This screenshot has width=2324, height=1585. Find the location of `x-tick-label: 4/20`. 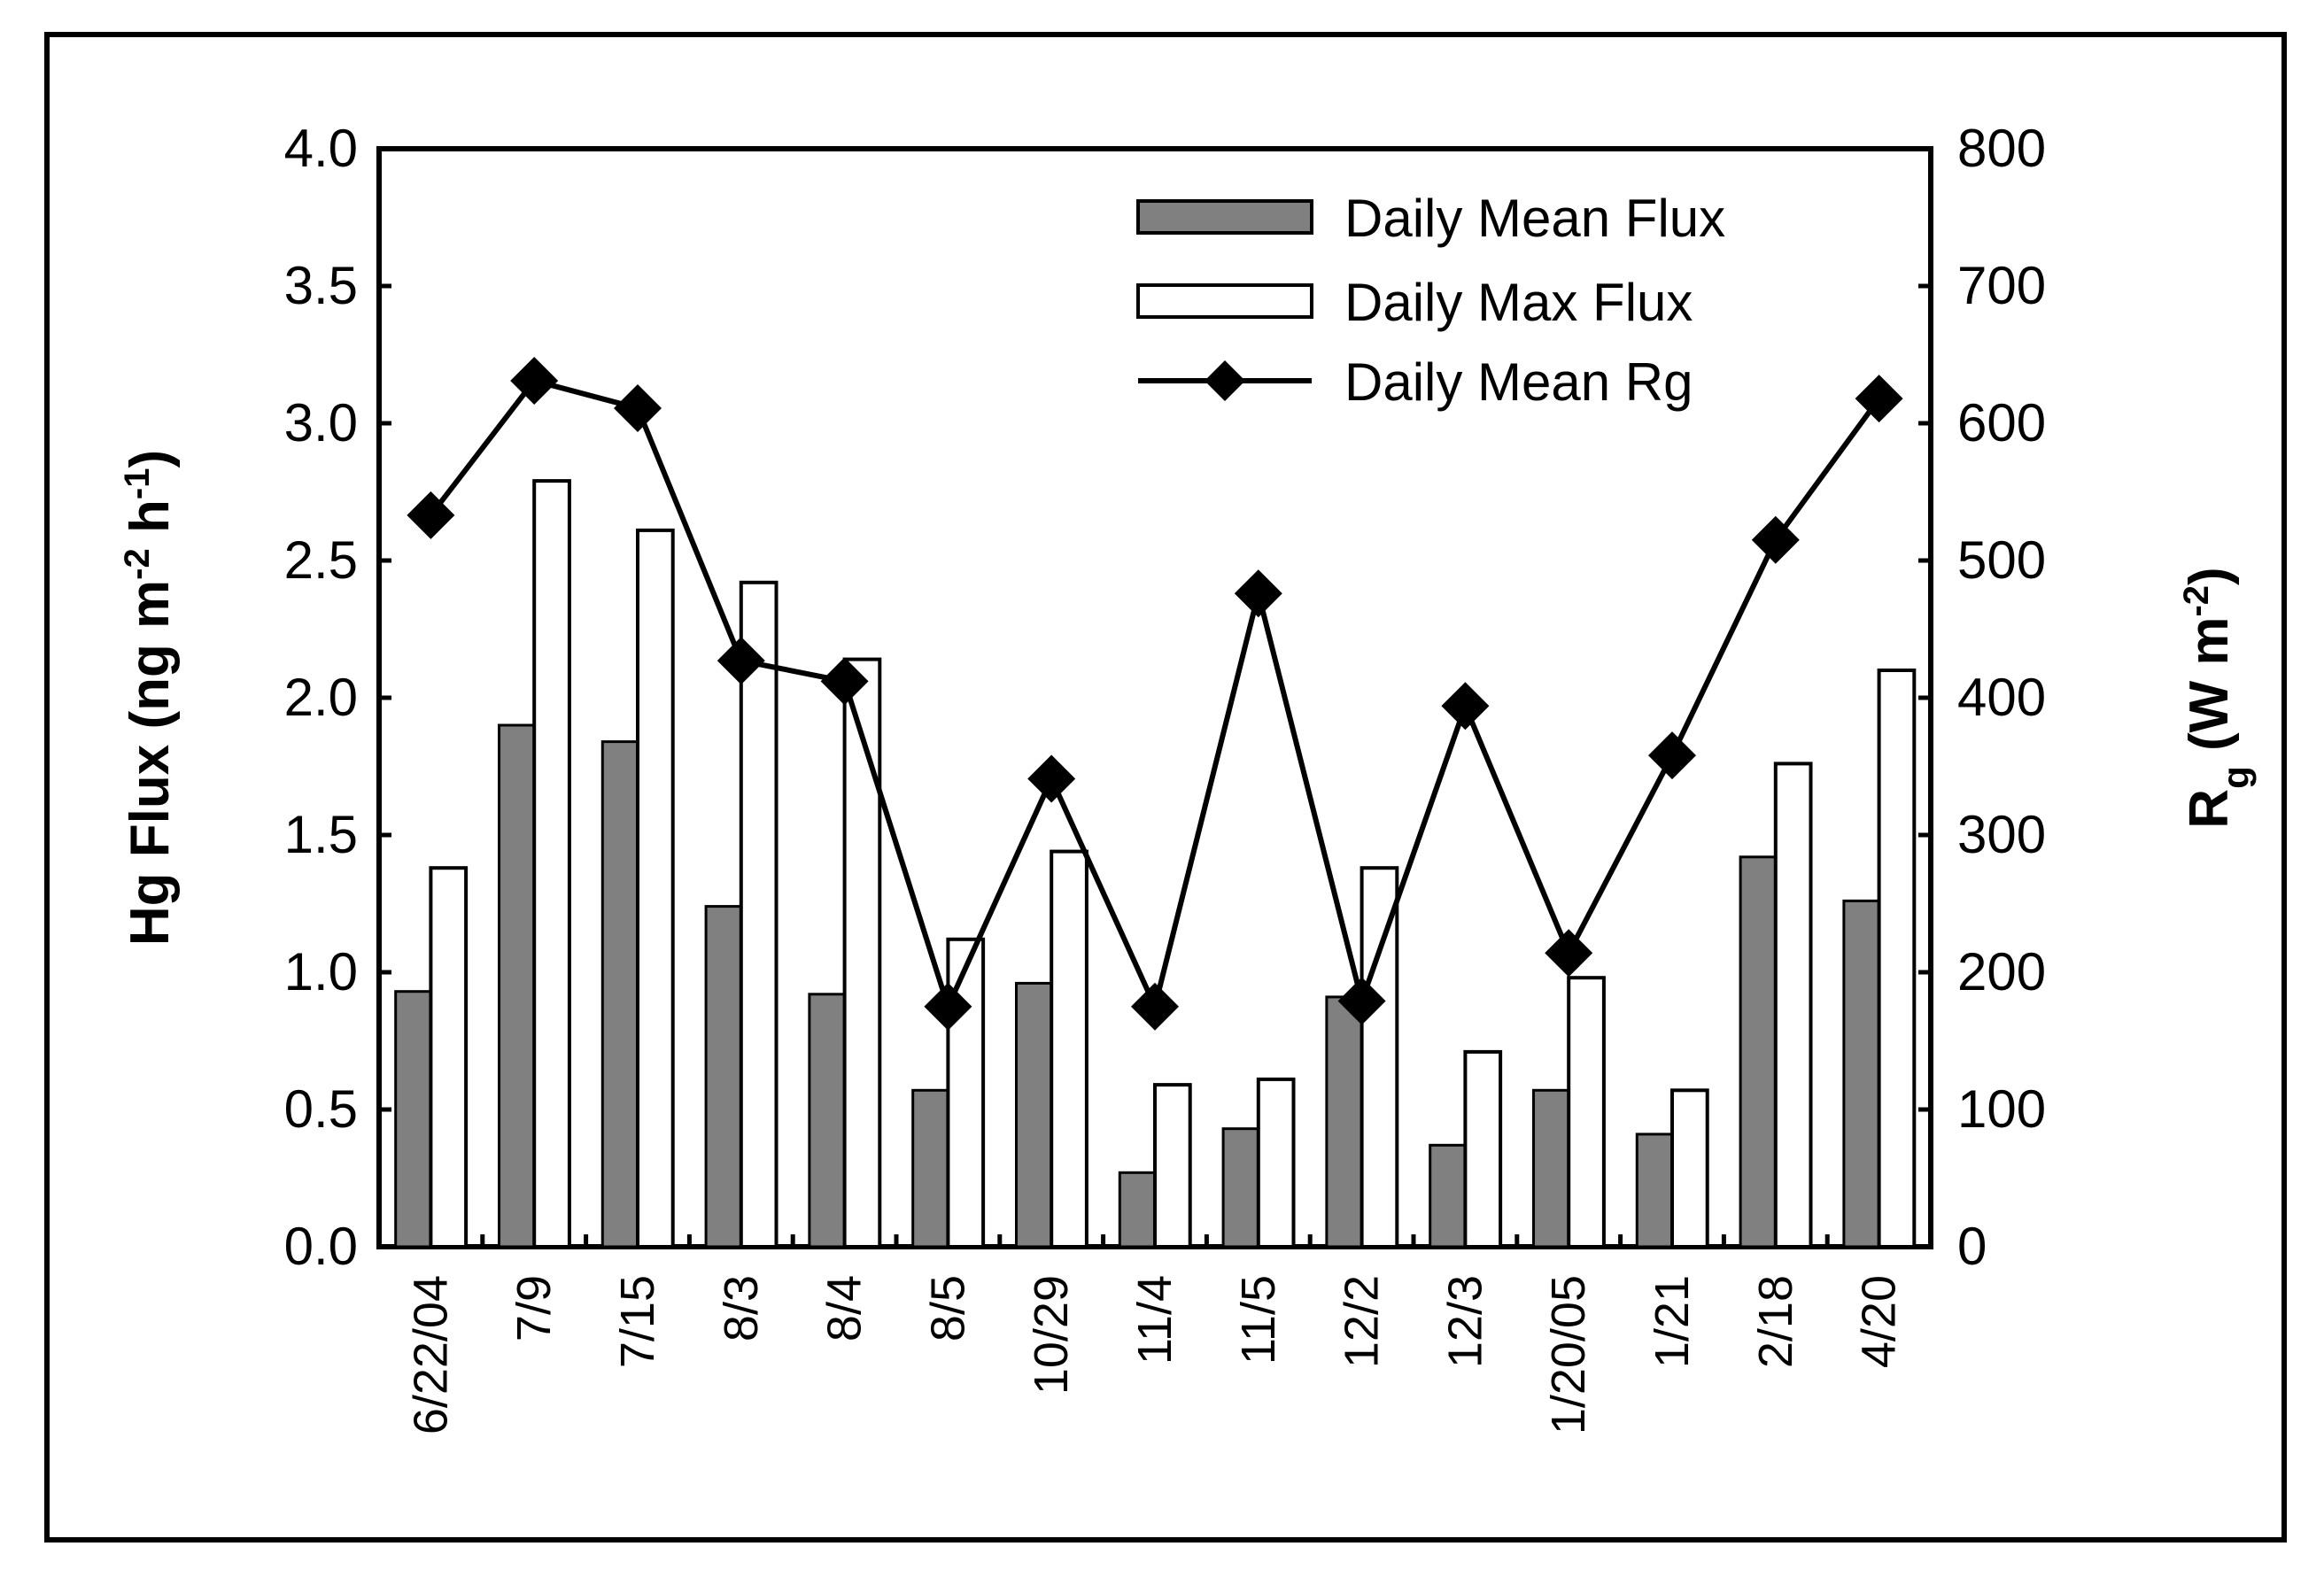

x-tick-label: 4/20 is located at coordinates (1879, 1321).